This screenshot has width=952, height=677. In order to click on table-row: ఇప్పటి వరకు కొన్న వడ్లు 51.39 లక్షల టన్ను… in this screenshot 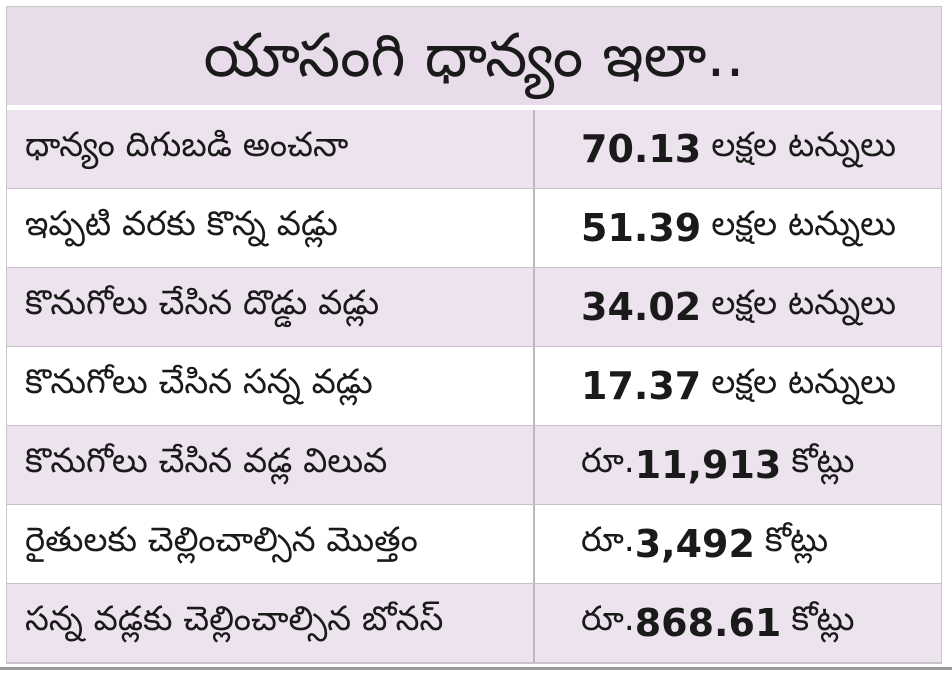, I will do `click(474, 228)`.